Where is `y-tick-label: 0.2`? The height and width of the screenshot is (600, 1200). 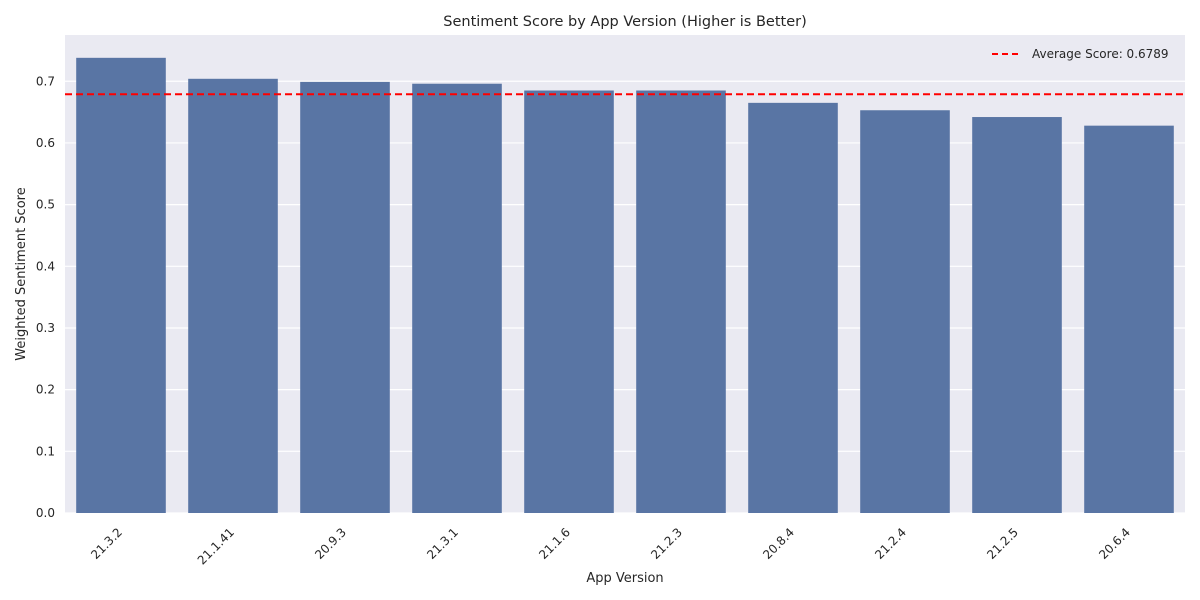
y-tick-label: 0.2 is located at coordinates (45, 390).